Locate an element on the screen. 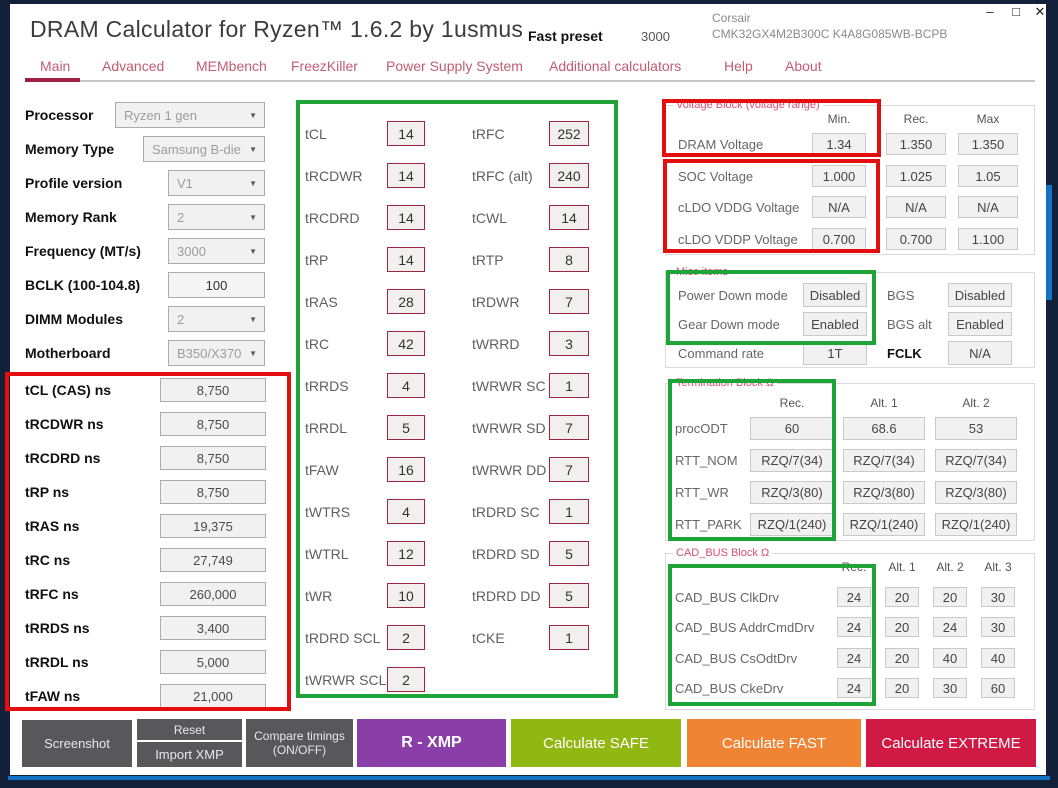 The height and width of the screenshot is (788, 1058). soc-voltage-min: 1.000 is located at coordinates (839, 176).